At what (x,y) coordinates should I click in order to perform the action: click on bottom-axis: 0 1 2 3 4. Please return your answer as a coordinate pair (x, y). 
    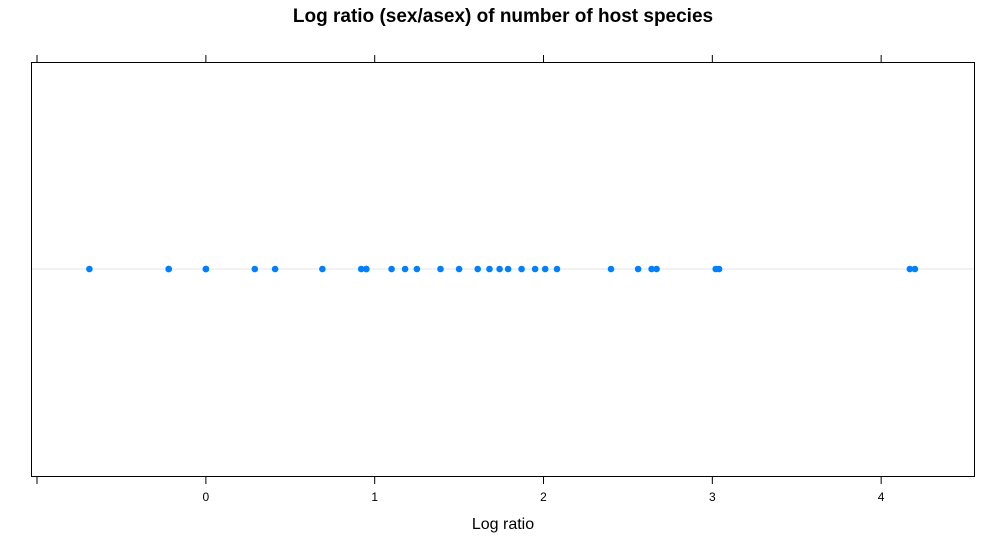
    Looking at the image, I should click on (460, 490).